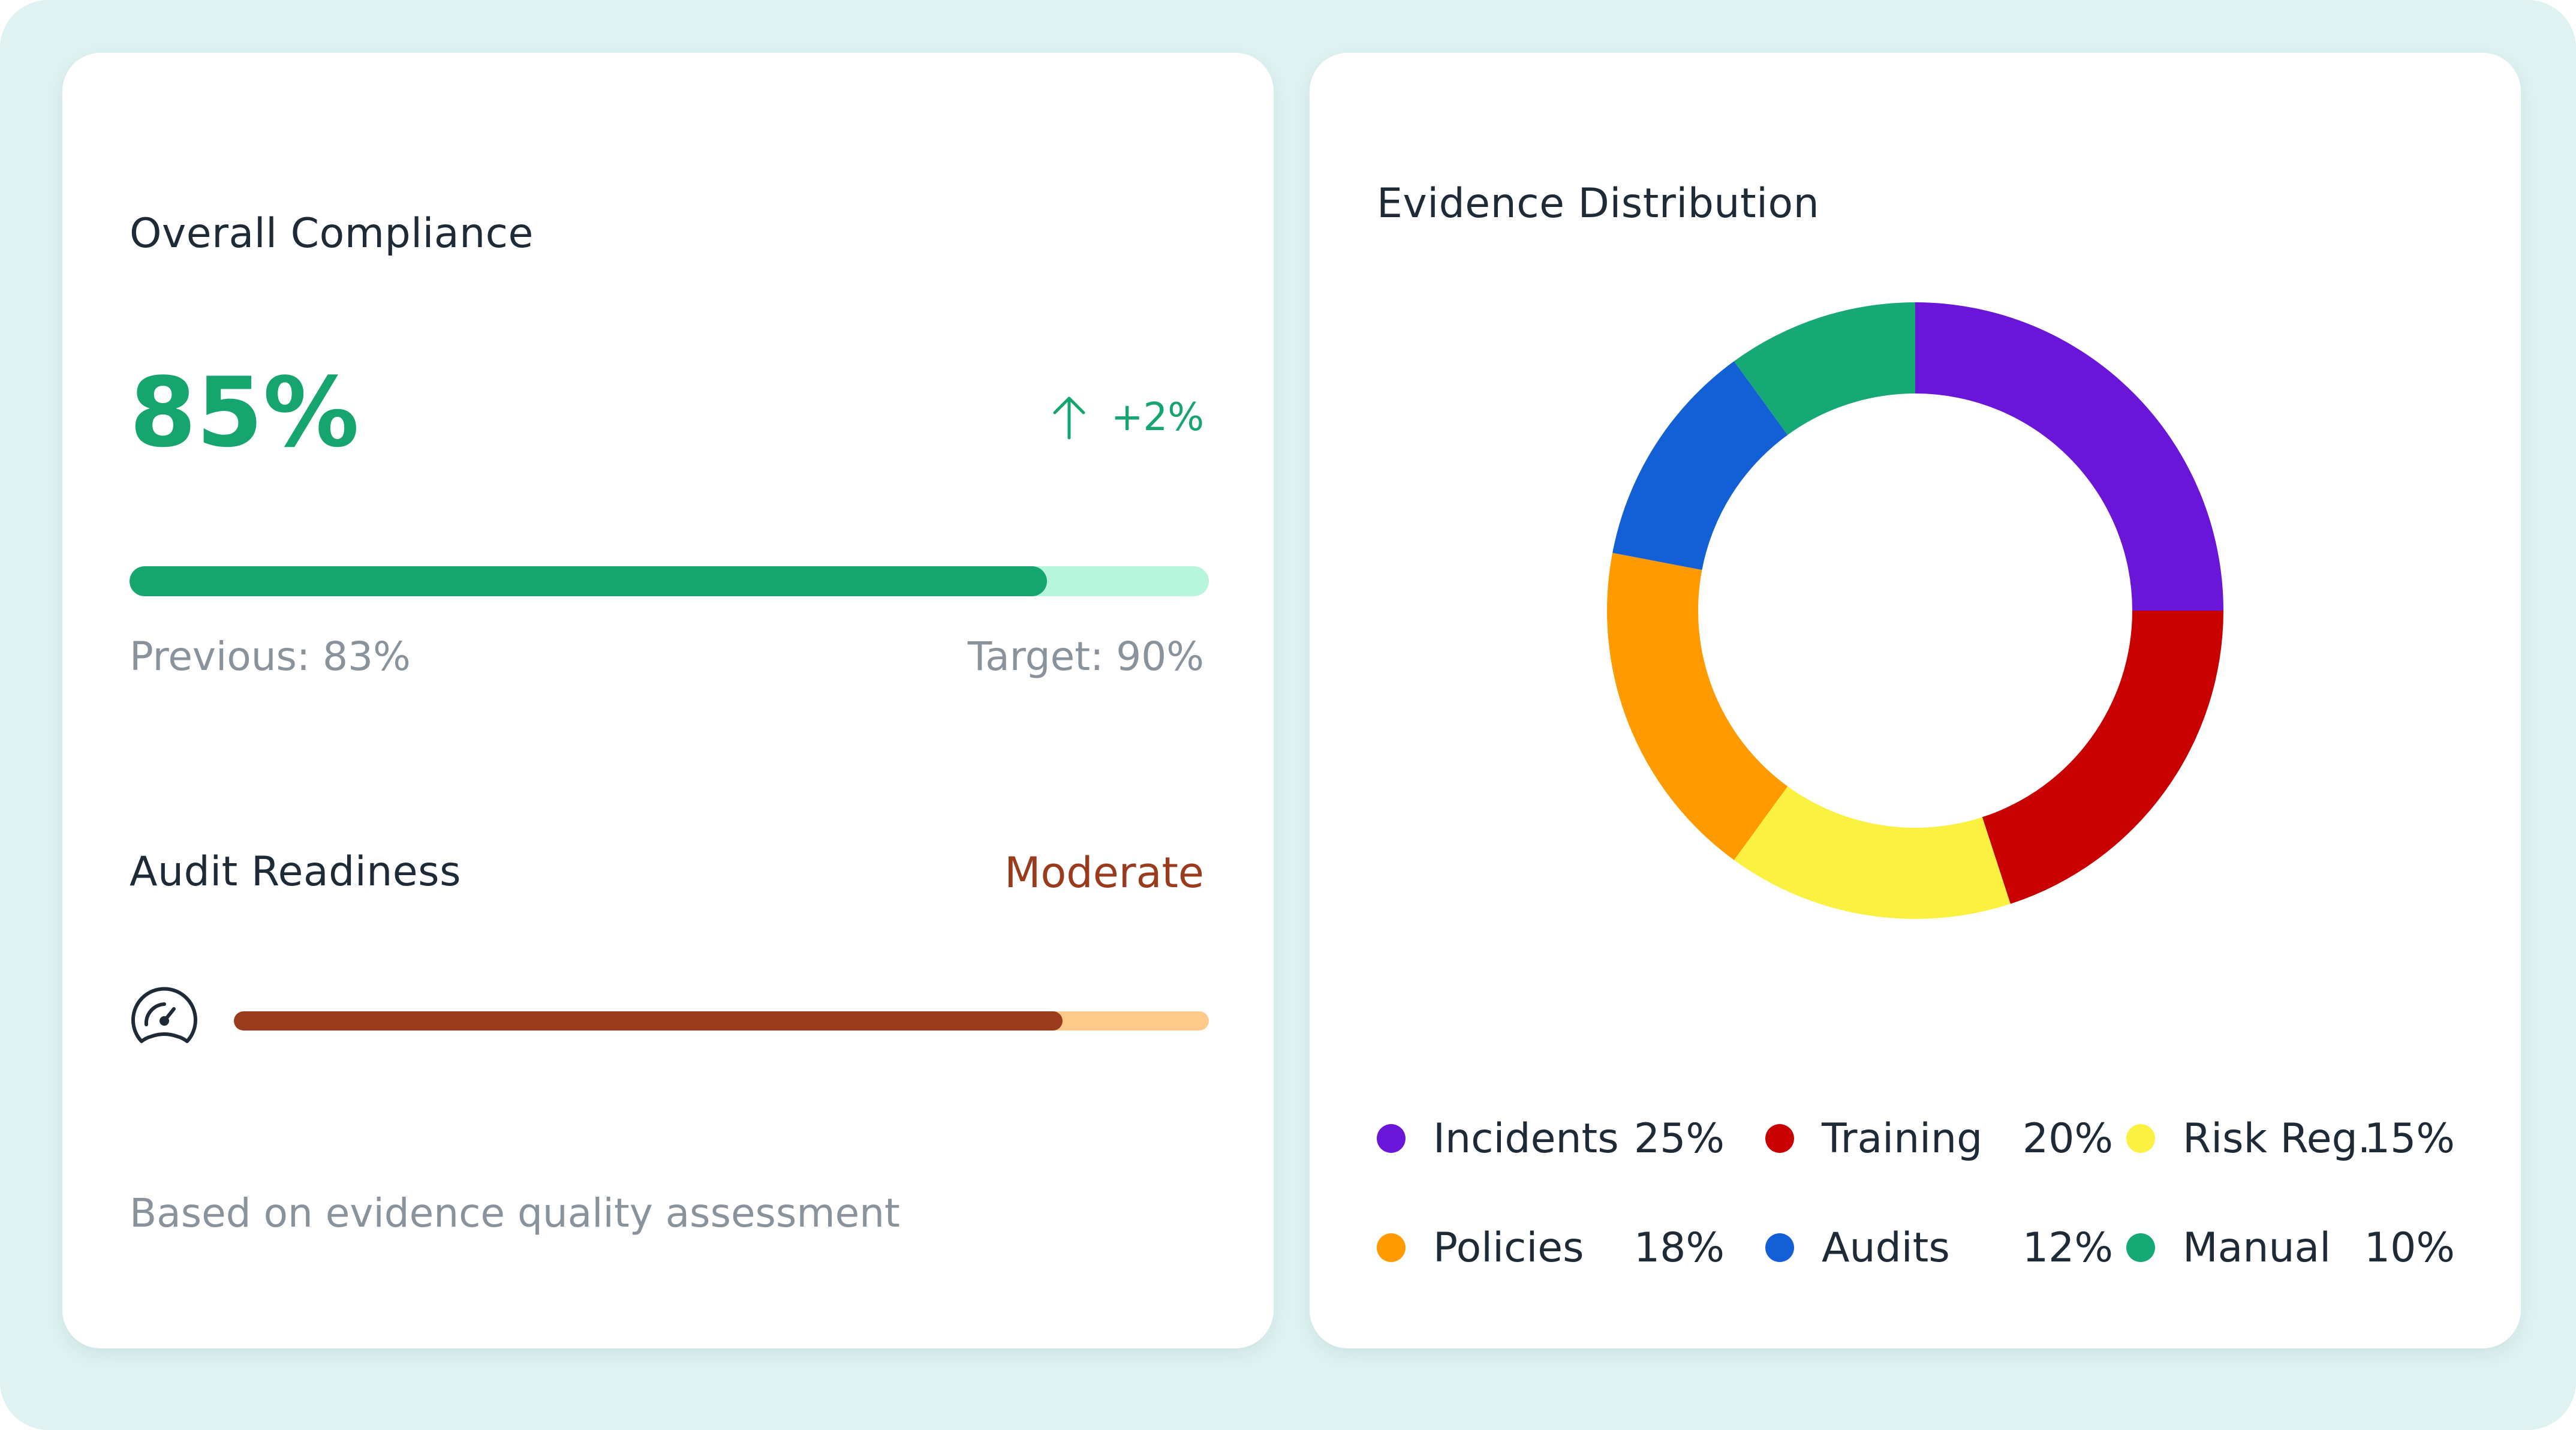 The image size is (2576, 1430). Describe the element at coordinates (2067, 1138) in the screenshot. I see `legend-percentage: 20%` at that location.